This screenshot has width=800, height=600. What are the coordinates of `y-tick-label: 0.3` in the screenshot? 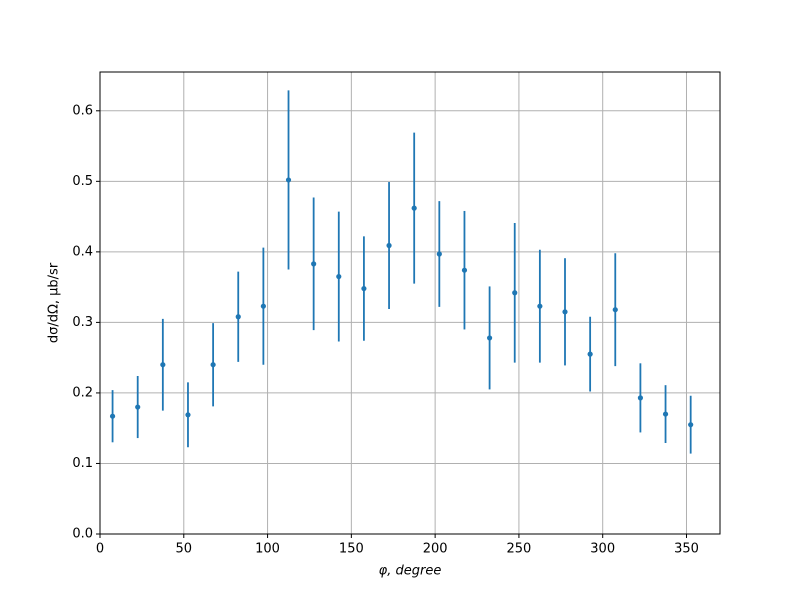 It's located at (82, 322).